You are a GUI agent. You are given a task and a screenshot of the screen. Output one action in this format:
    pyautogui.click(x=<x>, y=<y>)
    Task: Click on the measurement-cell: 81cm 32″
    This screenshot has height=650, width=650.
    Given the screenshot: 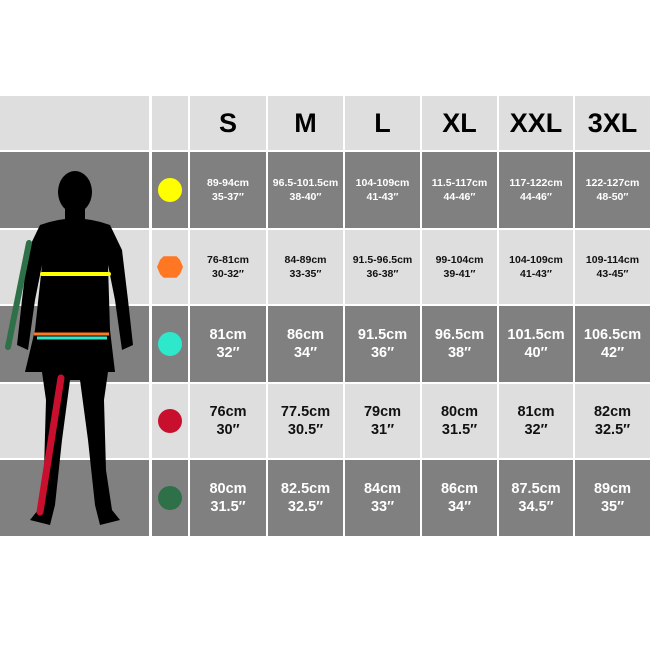 What is the action you would take?
    pyautogui.click(x=228, y=344)
    